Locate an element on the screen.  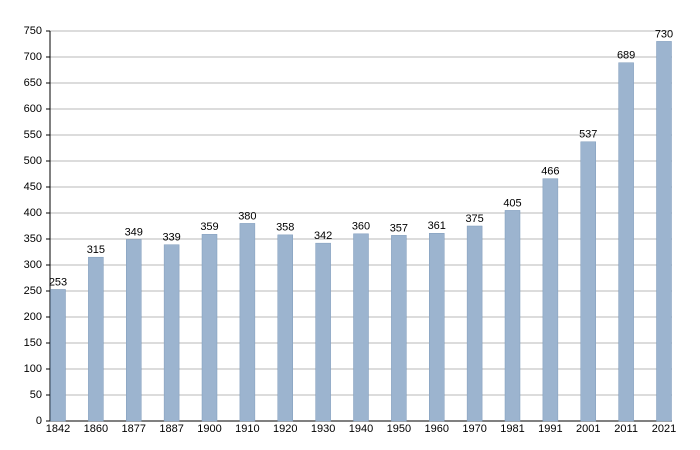
data-label: 380 is located at coordinates (247, 216).